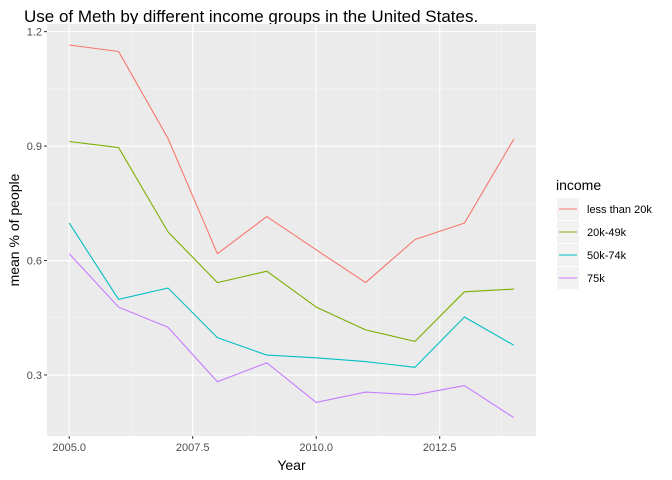 The image size is (672, 480). I want to click on y-axis-title: mean % of people, so click(14, 229).